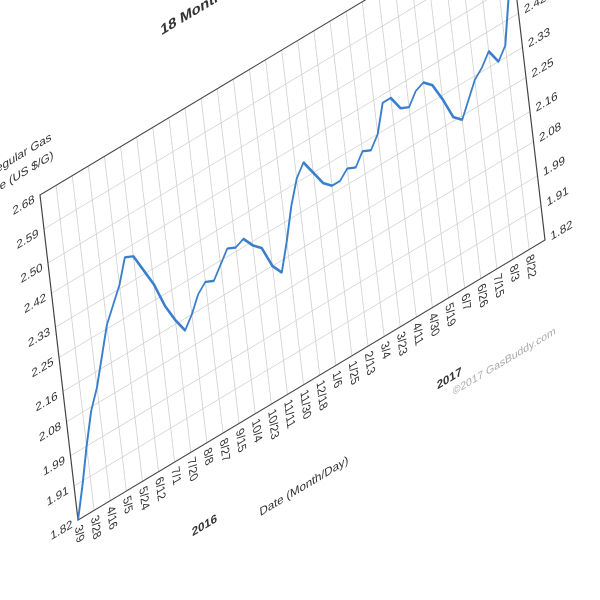 The height and width of the screenshot is (600, 600). Describe the element at coordinates (538, 37) in the screenshot. I see `y-tick-label-right: 2.33` at that location.